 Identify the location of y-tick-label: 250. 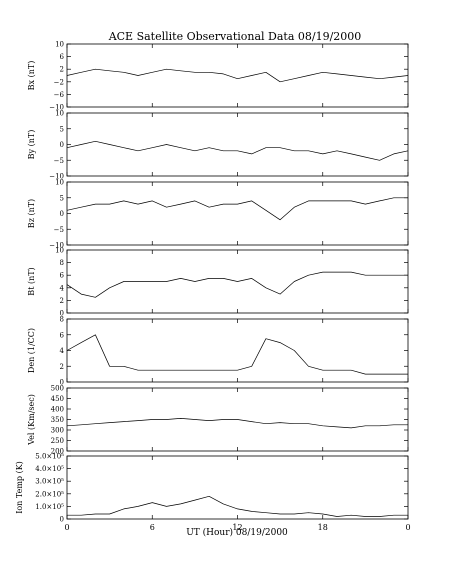
(57, 441).